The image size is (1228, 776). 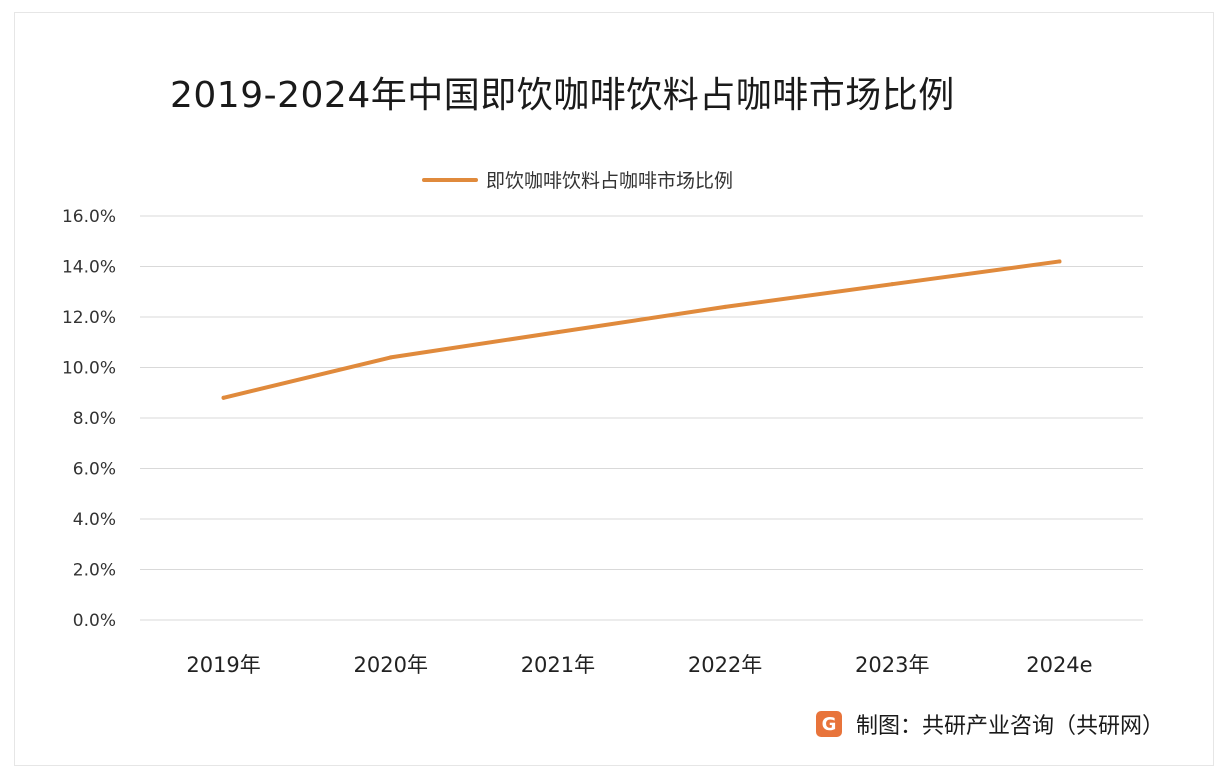 I want to click on source-credit: 制图：共研产业咨询（共研网）, so click(x=1010, y=726).